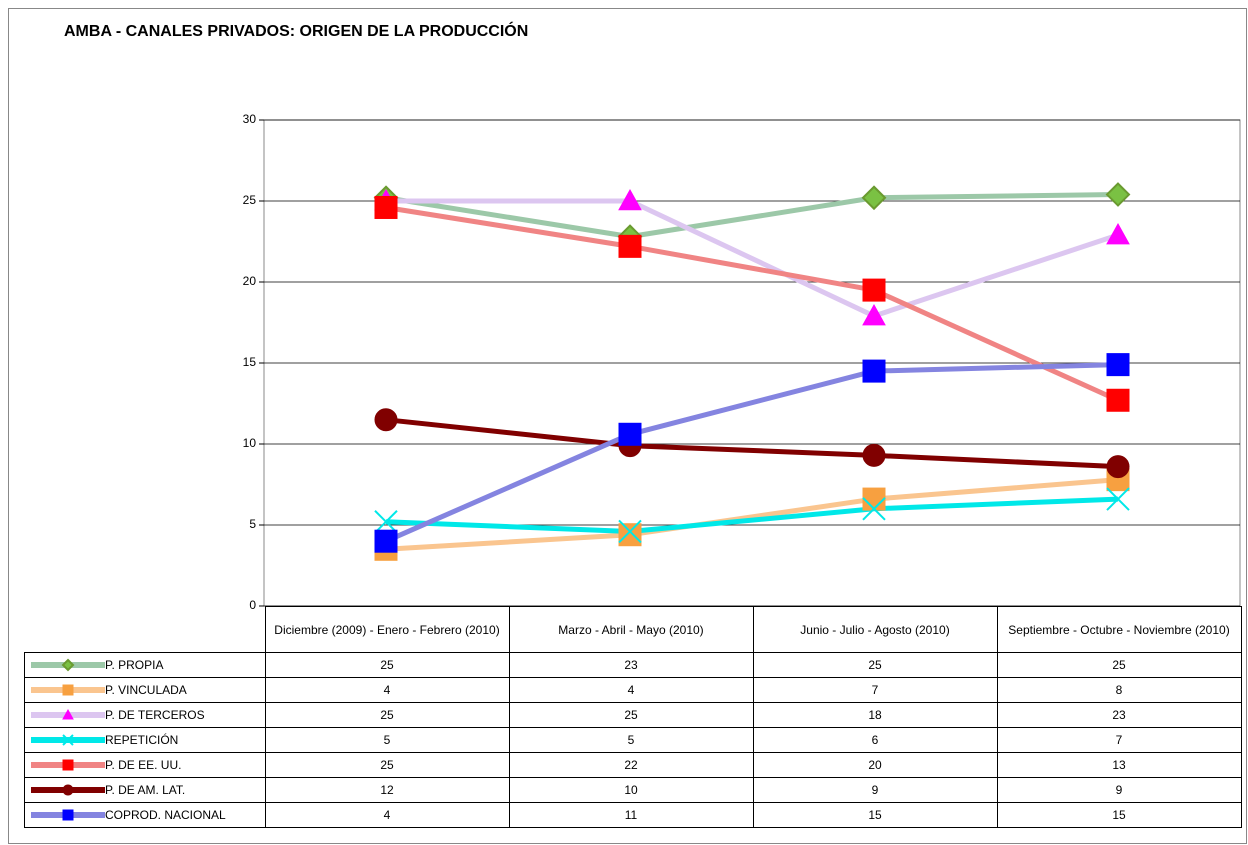 Image resolution: width=1248 pixels, height=845 pixels. I want to click on legend-label: P. DE AM. LAT., so click(145, 789).